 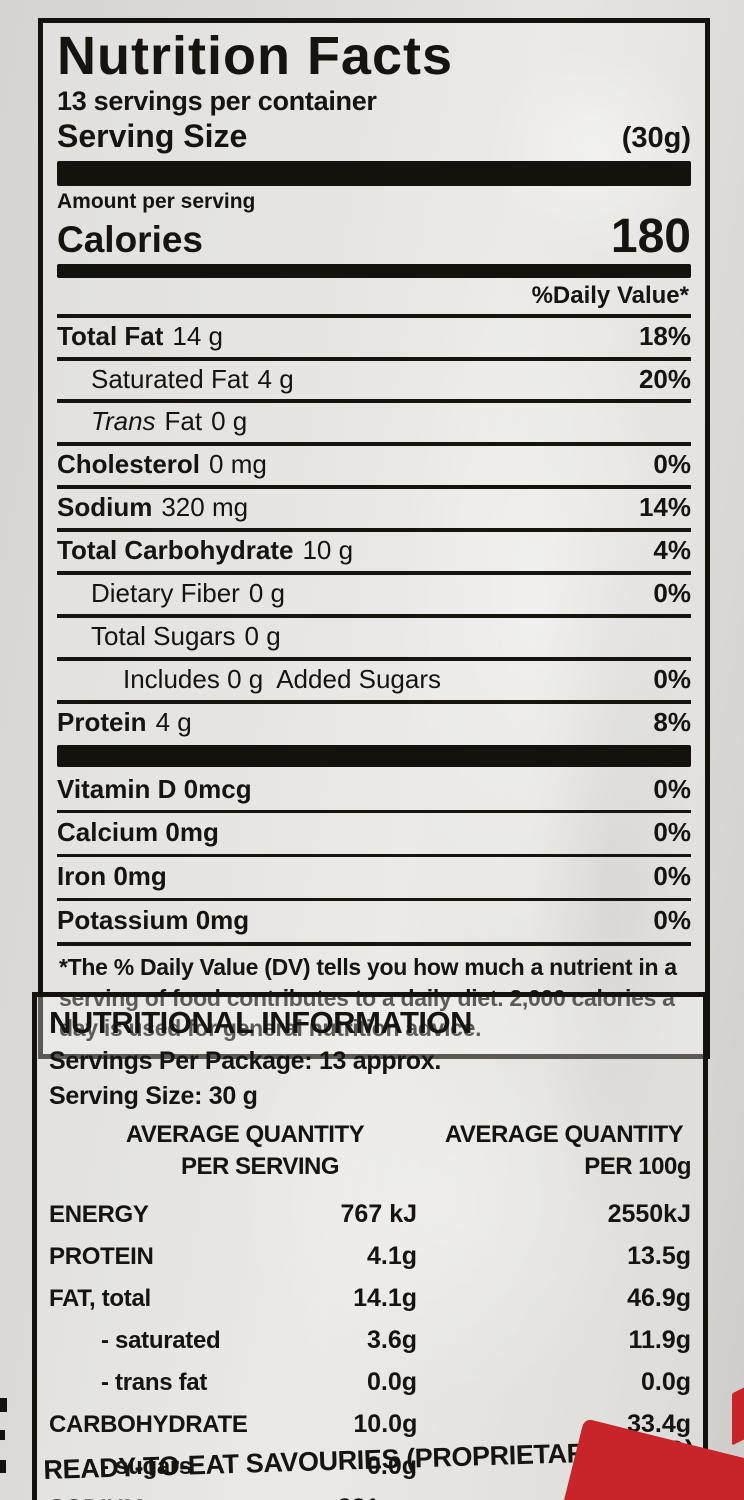 I want to click on nutrition-facts-title: Nutrition Facts, so click(x=255, y=56).